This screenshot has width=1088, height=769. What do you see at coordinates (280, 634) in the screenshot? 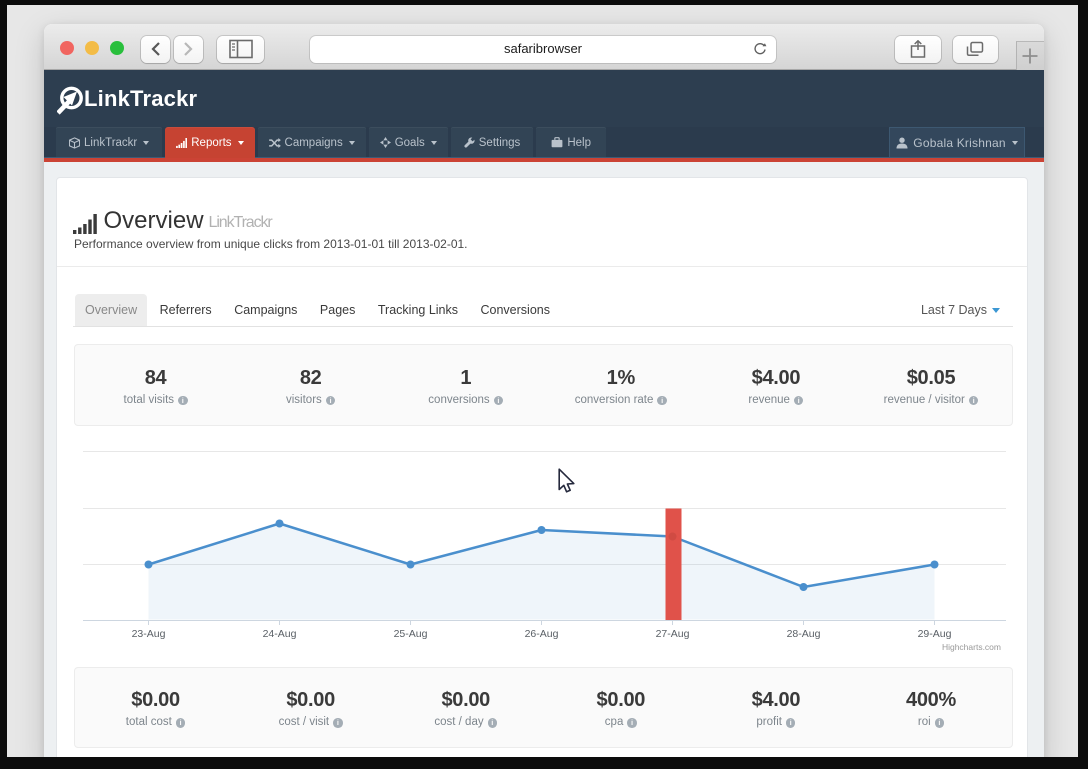
I see `svg-text: 24-Aug` at bounding box center [280, 634].